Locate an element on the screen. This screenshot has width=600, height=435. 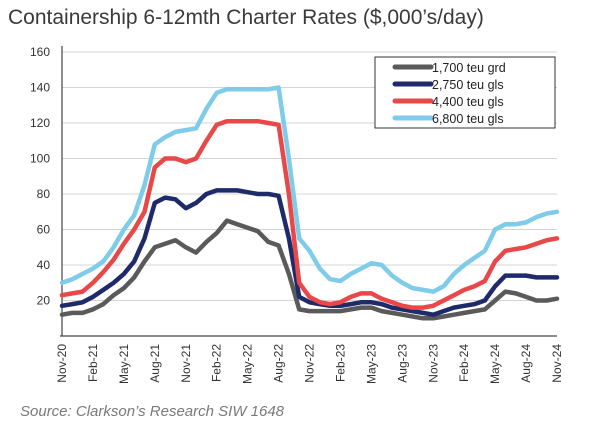
x-tick-label: May-24 is located at coordinates (495, 364).